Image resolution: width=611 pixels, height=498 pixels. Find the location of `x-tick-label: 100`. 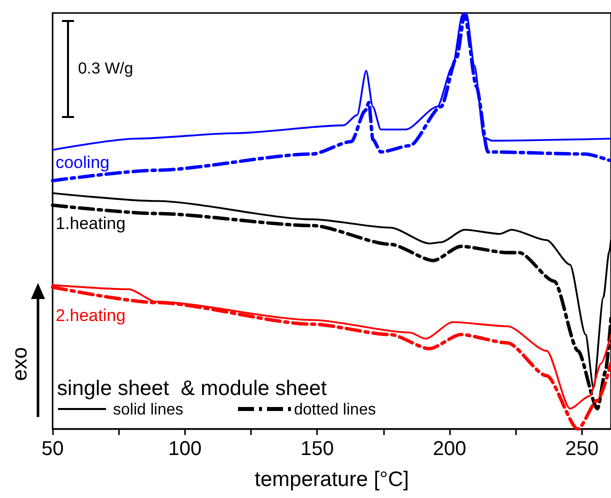

x-tick-label: 100 is located at coordinates (185, 449).